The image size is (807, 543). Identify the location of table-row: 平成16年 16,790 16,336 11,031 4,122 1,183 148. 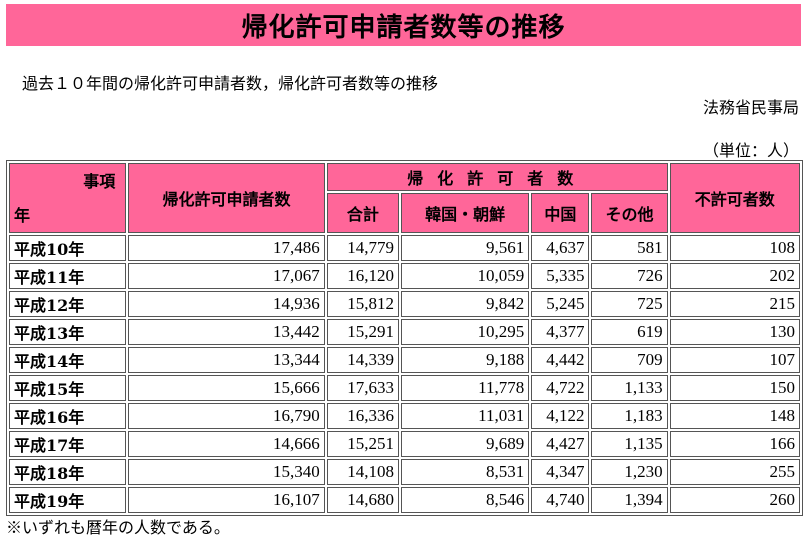
(404, 416).